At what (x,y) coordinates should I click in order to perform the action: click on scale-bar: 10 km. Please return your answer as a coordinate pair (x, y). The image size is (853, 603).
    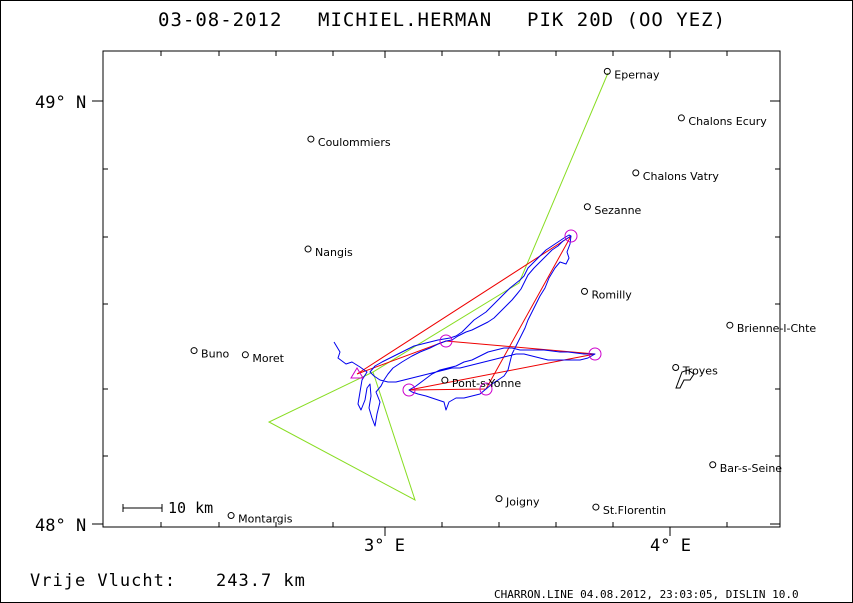
    Looking at the image, I should click on (167, 508).